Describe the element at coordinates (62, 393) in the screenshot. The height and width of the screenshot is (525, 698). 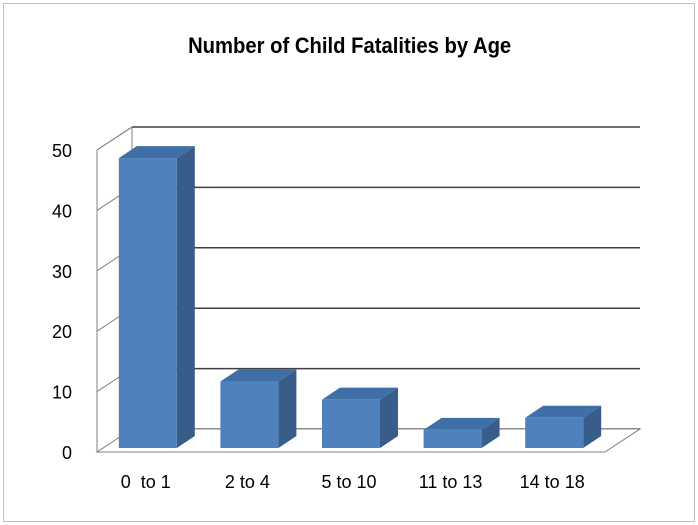
I see `y-tick-label: 10` at that location.